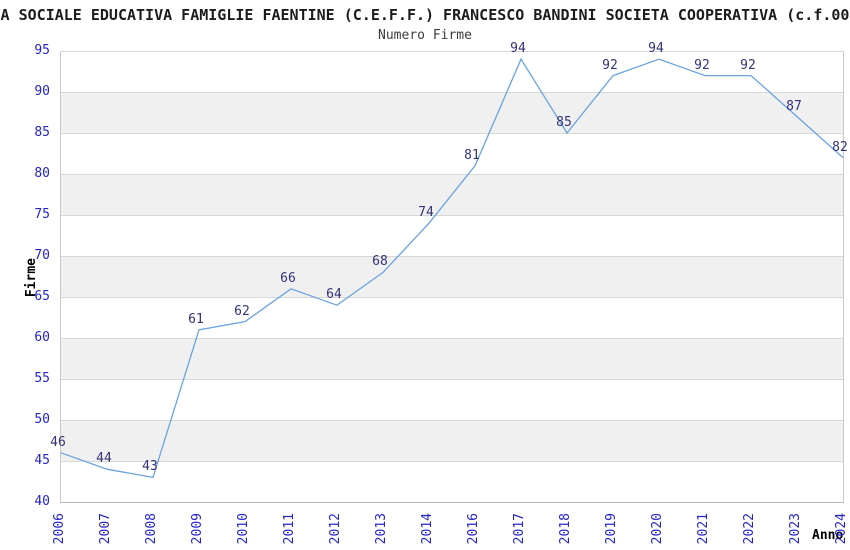 The width and height of the screenshot is (850, 550). I want to click on x-tick-label: 2014, so click(427, 529).